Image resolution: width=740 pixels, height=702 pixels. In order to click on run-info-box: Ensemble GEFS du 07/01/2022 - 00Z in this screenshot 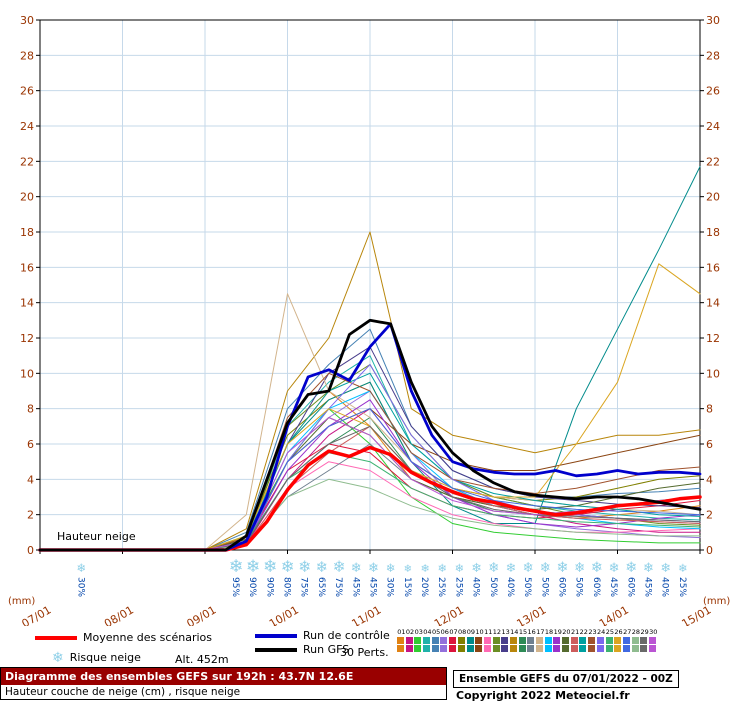, I will do `click(566, 679)`.